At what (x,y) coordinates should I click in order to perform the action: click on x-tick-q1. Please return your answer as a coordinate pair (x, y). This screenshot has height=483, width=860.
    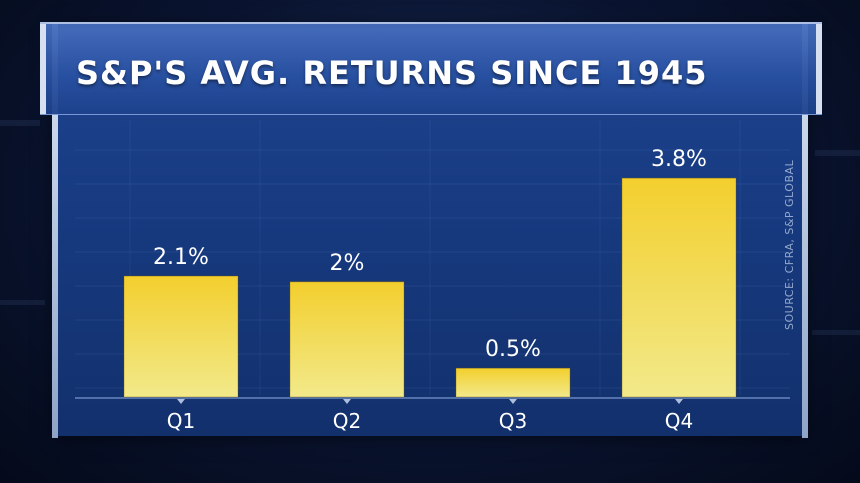
    Looking at the image, I should click on (181, 401).